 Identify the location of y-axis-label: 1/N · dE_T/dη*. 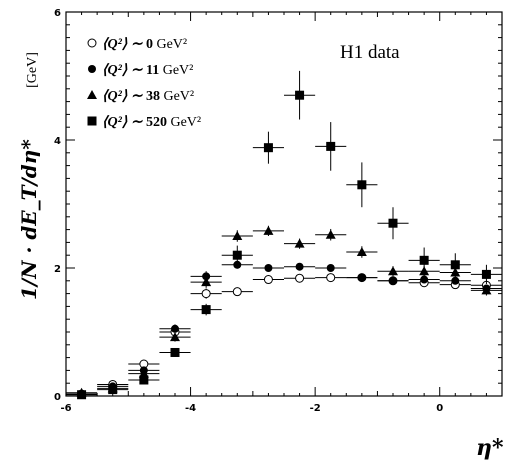
(29, 219).